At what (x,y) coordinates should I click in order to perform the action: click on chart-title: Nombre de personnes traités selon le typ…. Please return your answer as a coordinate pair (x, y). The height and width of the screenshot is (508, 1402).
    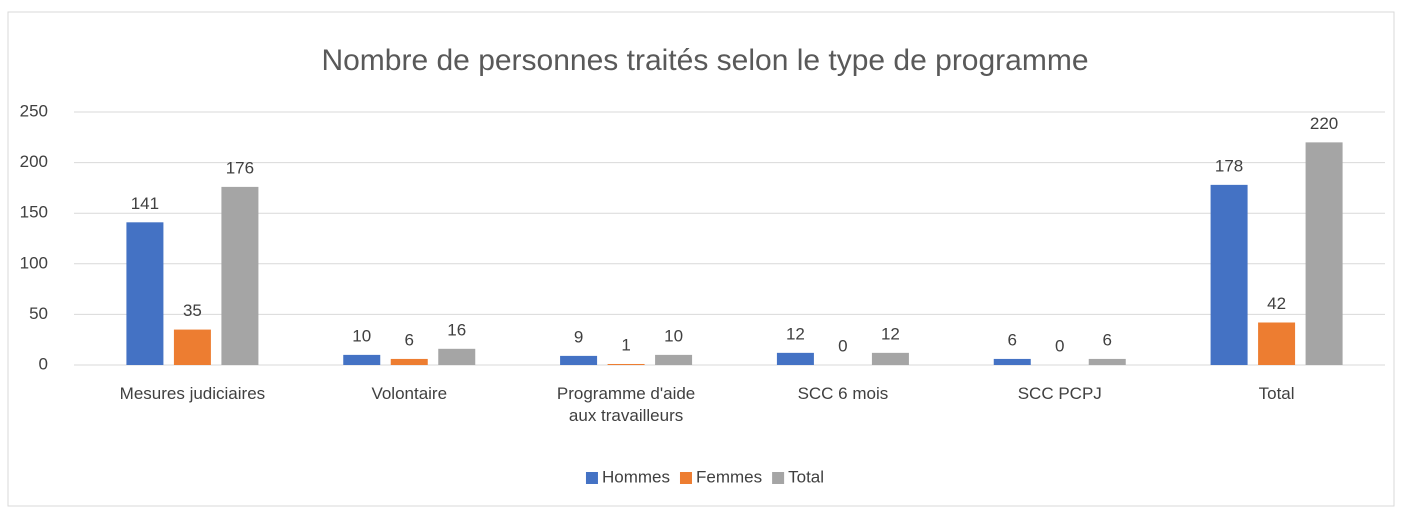
    Looking at the image, I should click on (704, 60).